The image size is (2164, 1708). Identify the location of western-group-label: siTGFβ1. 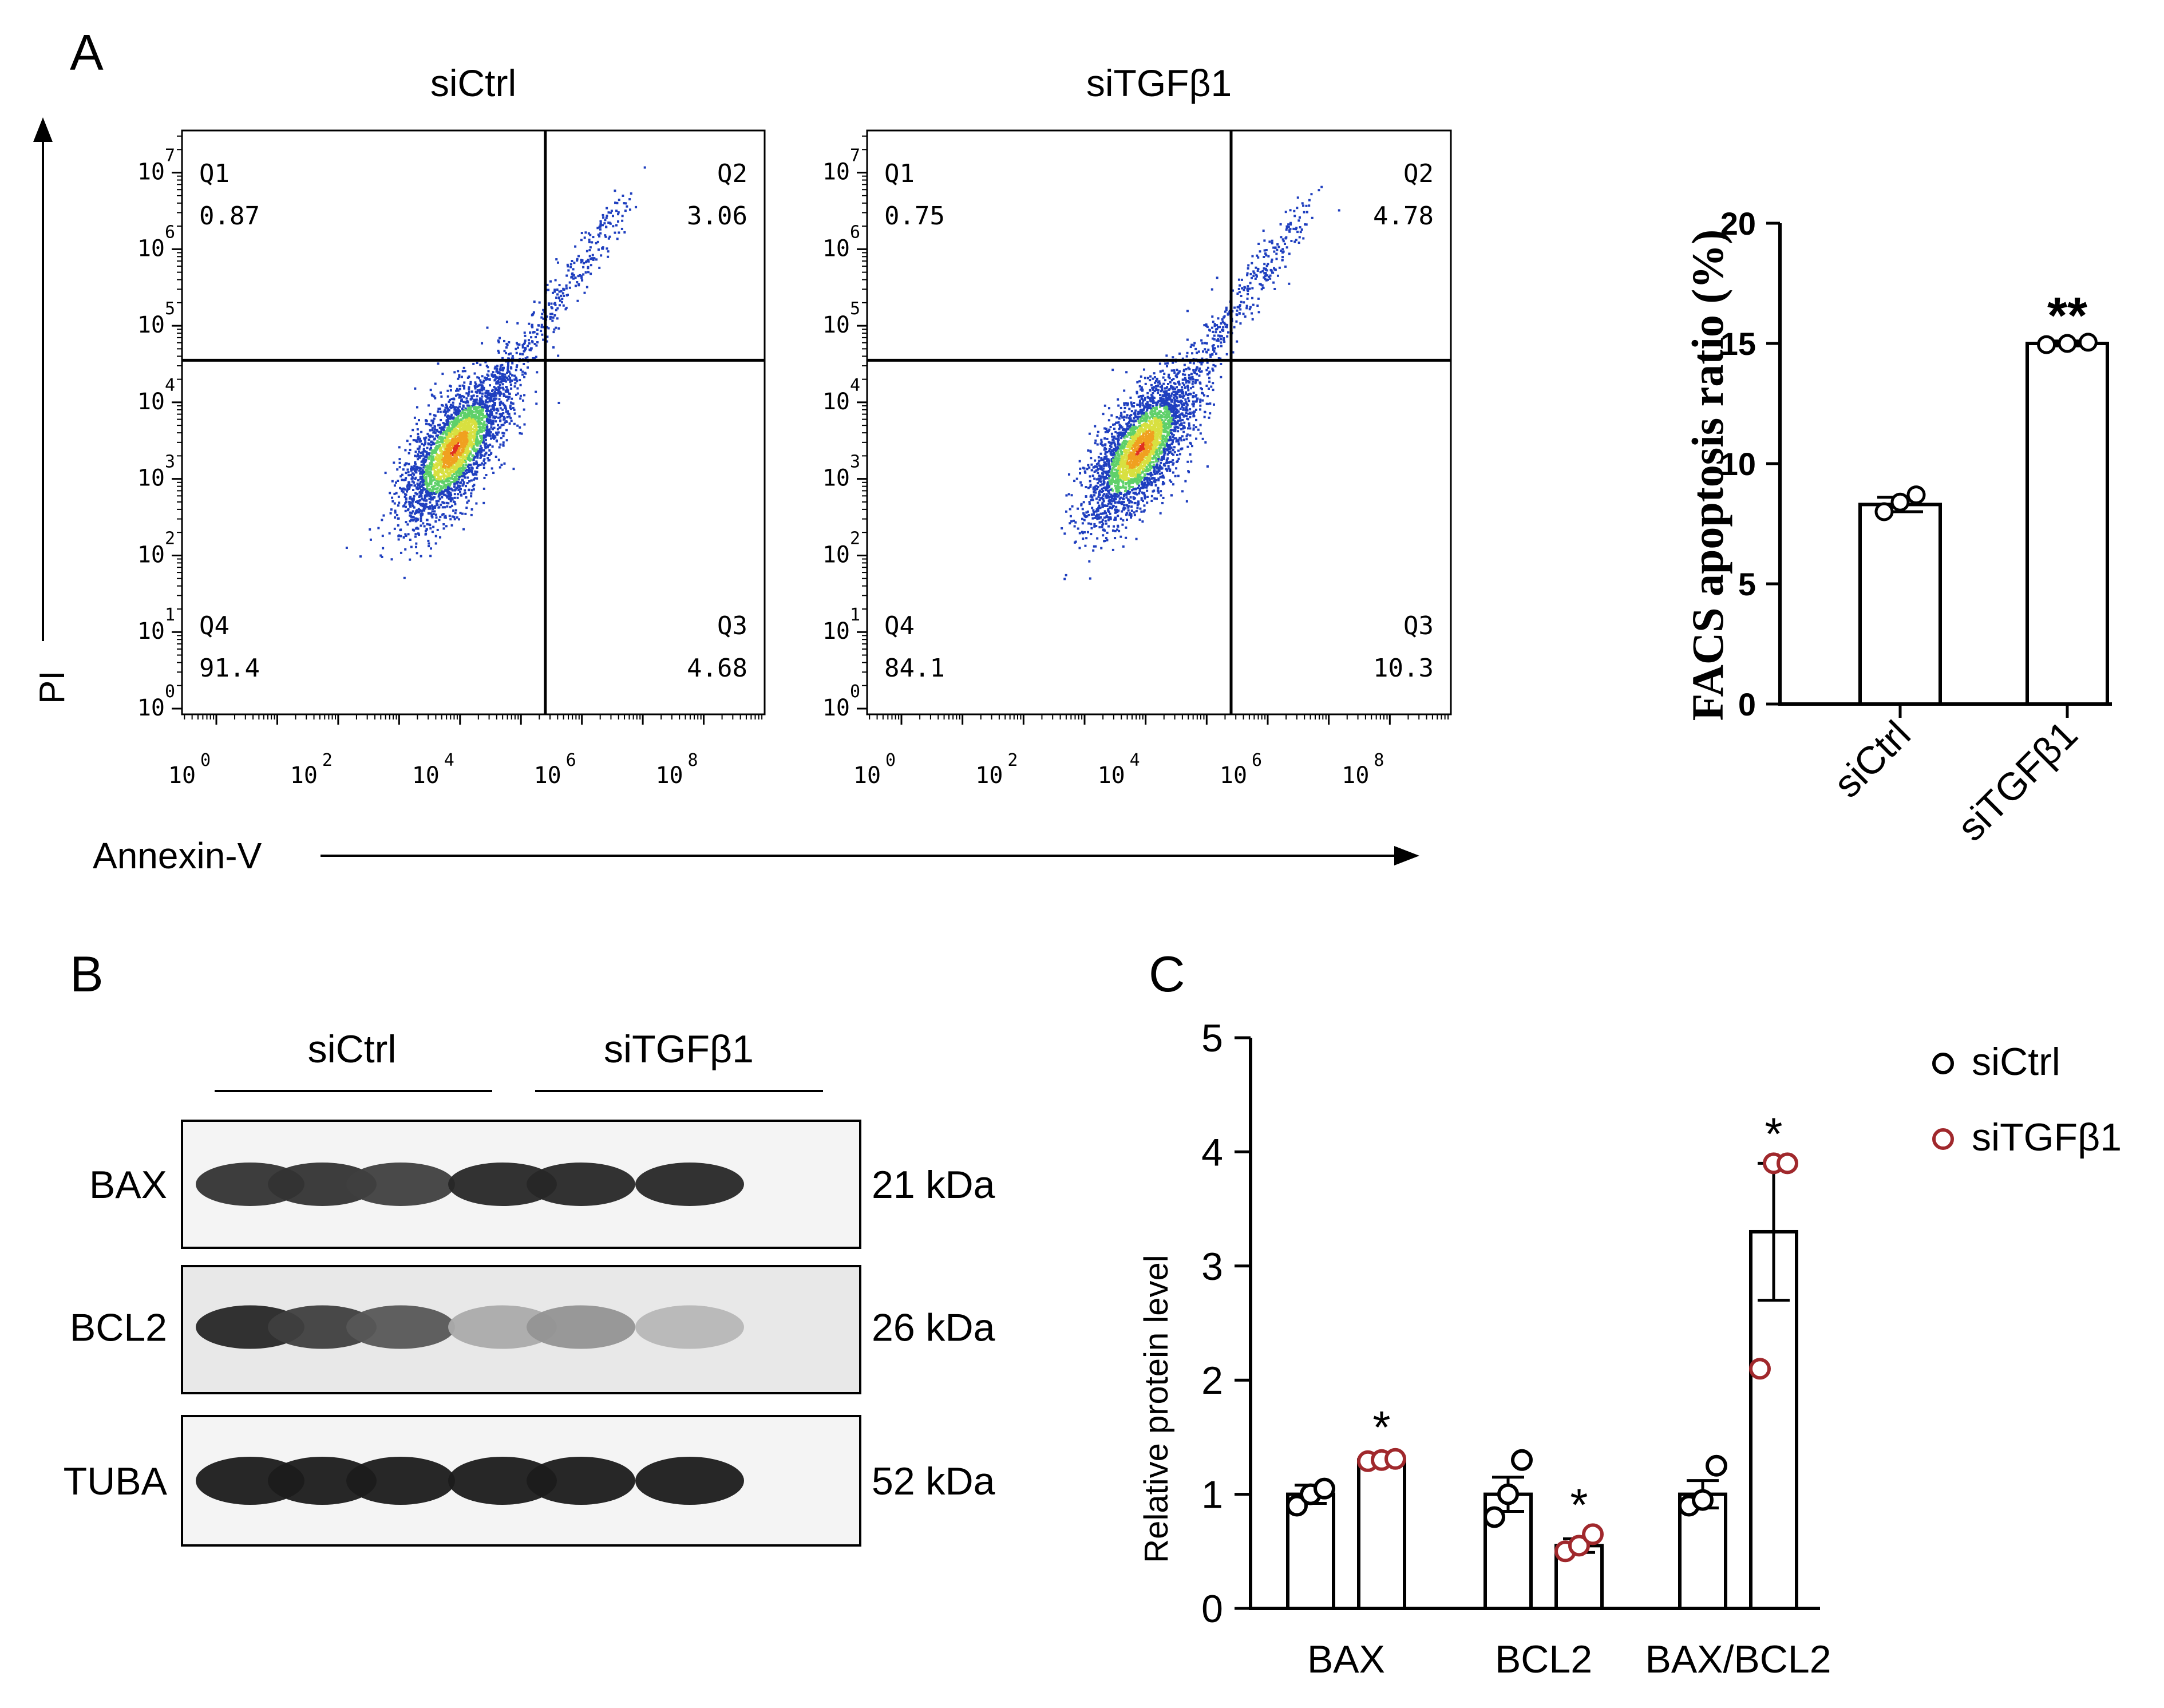
(679, 1049).